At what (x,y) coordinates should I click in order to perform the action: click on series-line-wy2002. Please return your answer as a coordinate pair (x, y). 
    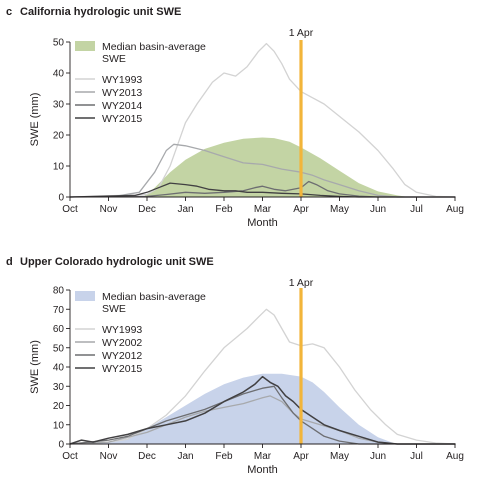
    Looking at the image, I should click on (262, 420).